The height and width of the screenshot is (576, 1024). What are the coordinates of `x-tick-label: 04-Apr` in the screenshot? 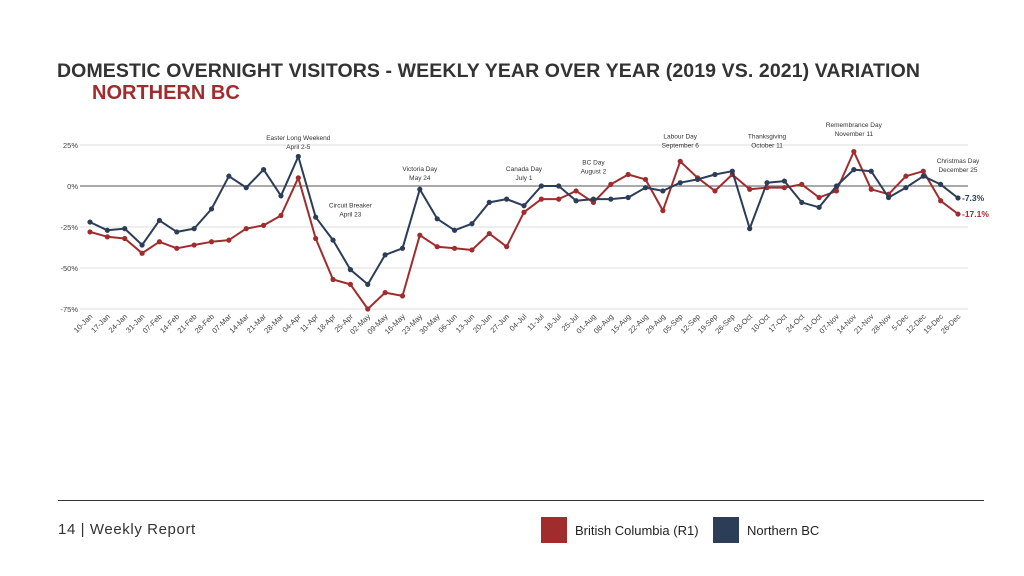 It's located at (291, 323).